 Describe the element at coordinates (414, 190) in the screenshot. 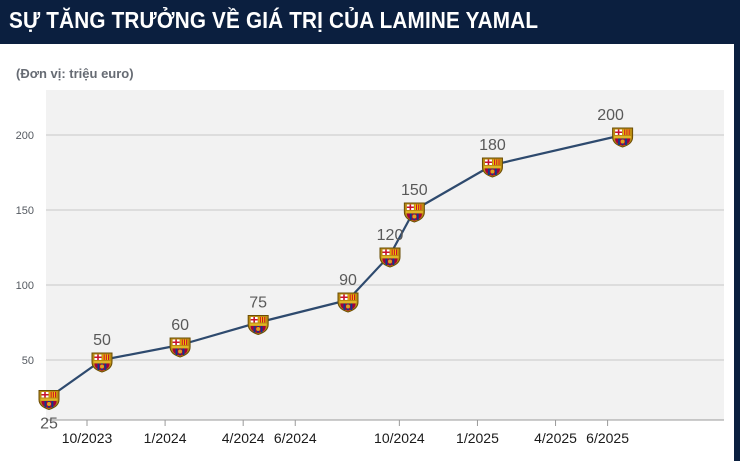

I see `data-label: 150` at that location.